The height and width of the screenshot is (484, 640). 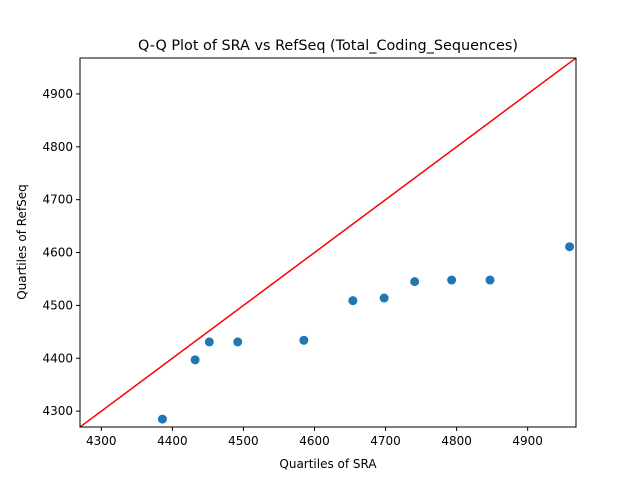 I want to click on x-tick-label-2: 4500, so click(x=243, y=441).